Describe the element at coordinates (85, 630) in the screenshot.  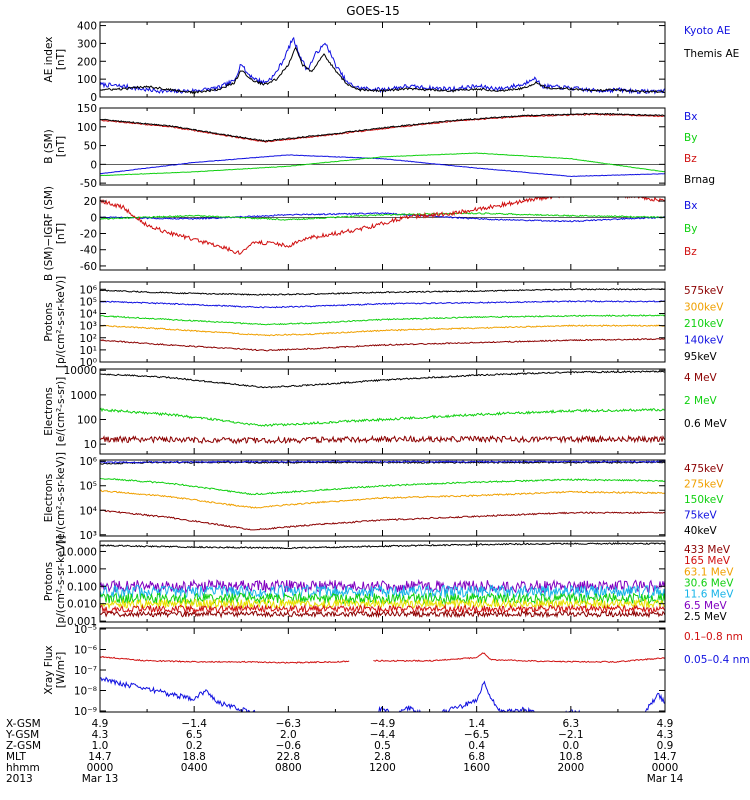
I see `y-tick-label: 10⁻⁵` at that location.